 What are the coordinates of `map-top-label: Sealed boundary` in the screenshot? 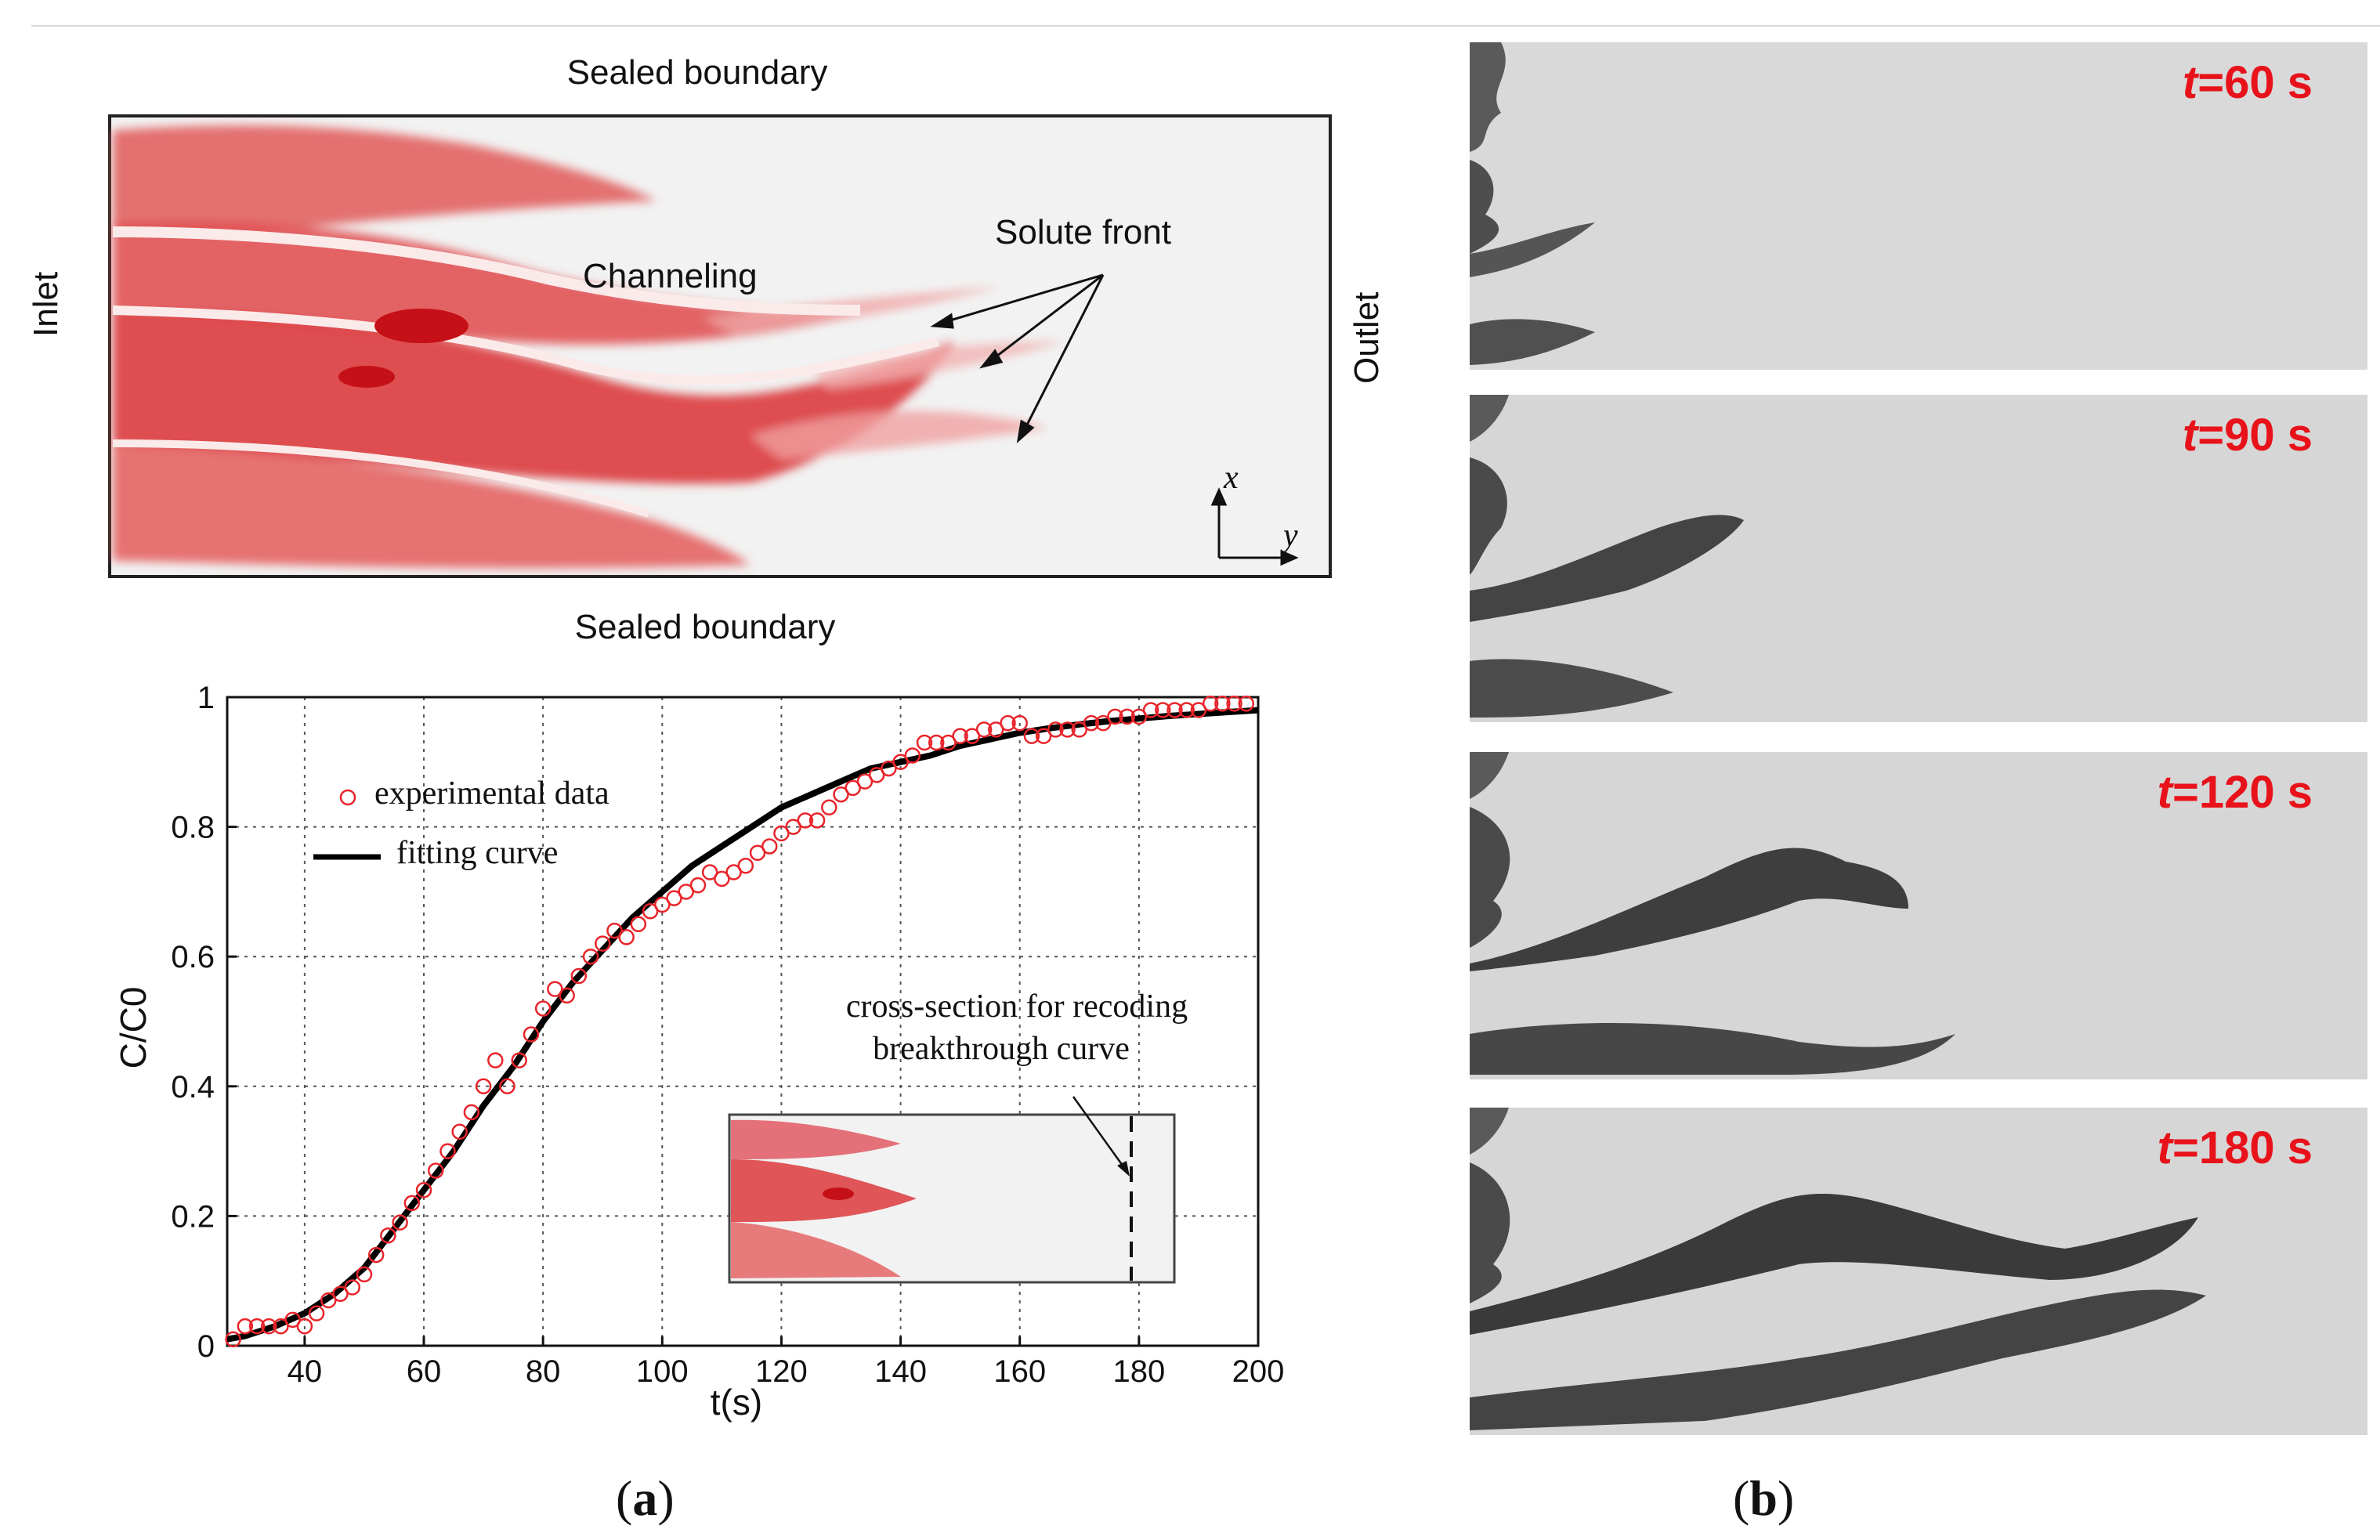 It's located at (697, 72).